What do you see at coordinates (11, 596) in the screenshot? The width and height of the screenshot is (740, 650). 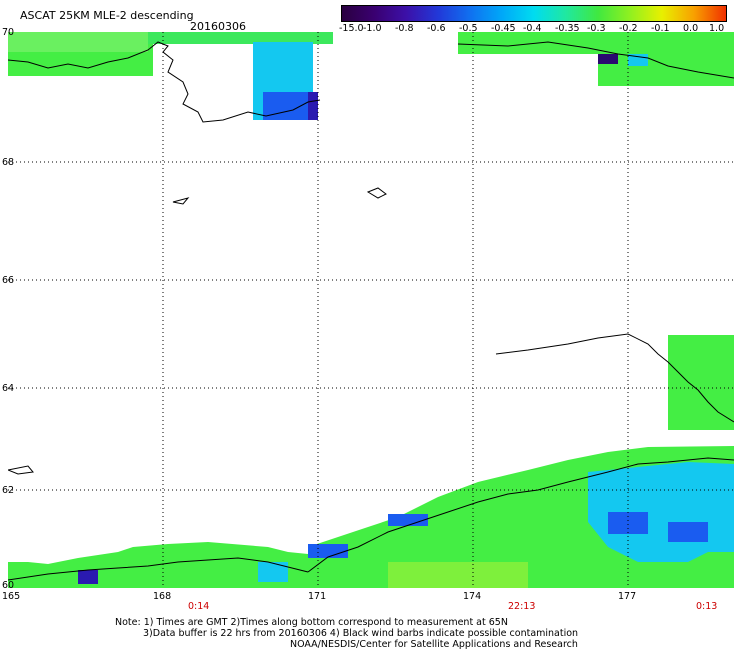 I see `lon-label-165: 165` at bounding box center [11, 596].